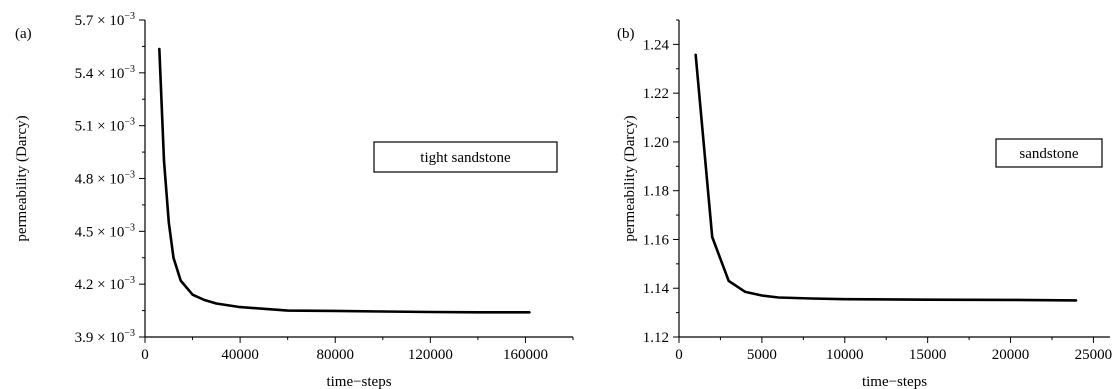 The image size is (1116, 389). Describe the element at coordinates (656, 240) in the screenshot. I see `y-tick-label: 1.16` at that location.